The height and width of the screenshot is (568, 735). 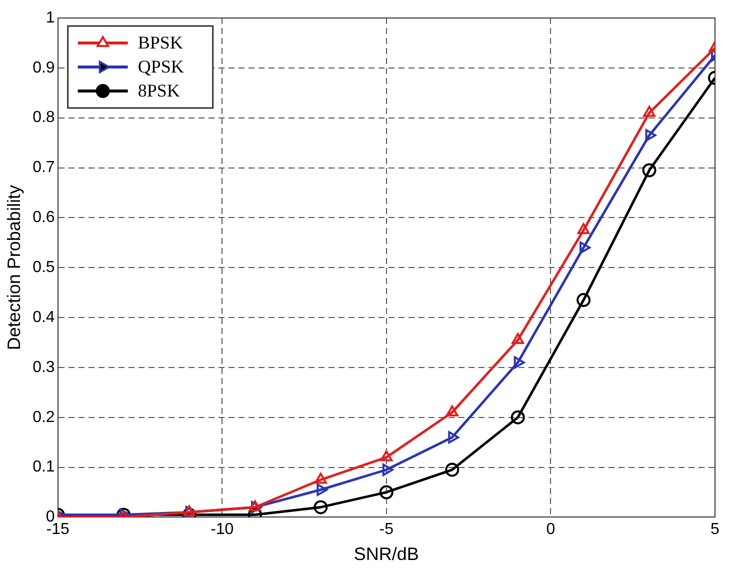 I want to click on y-tick-label: 0.5, so click(x=43, y=267).